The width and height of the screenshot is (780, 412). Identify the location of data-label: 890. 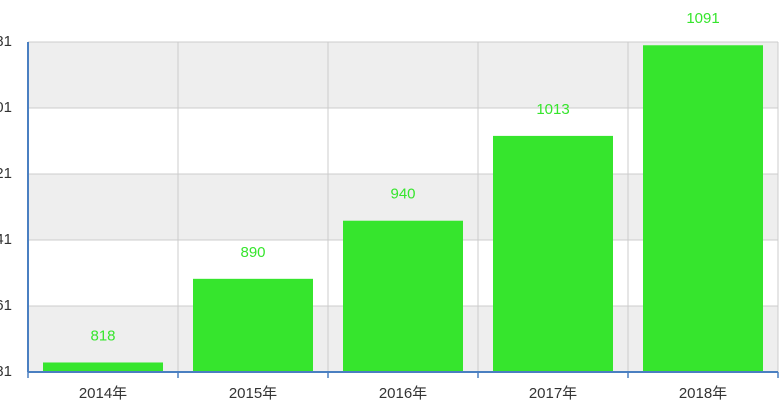
(252, 252).